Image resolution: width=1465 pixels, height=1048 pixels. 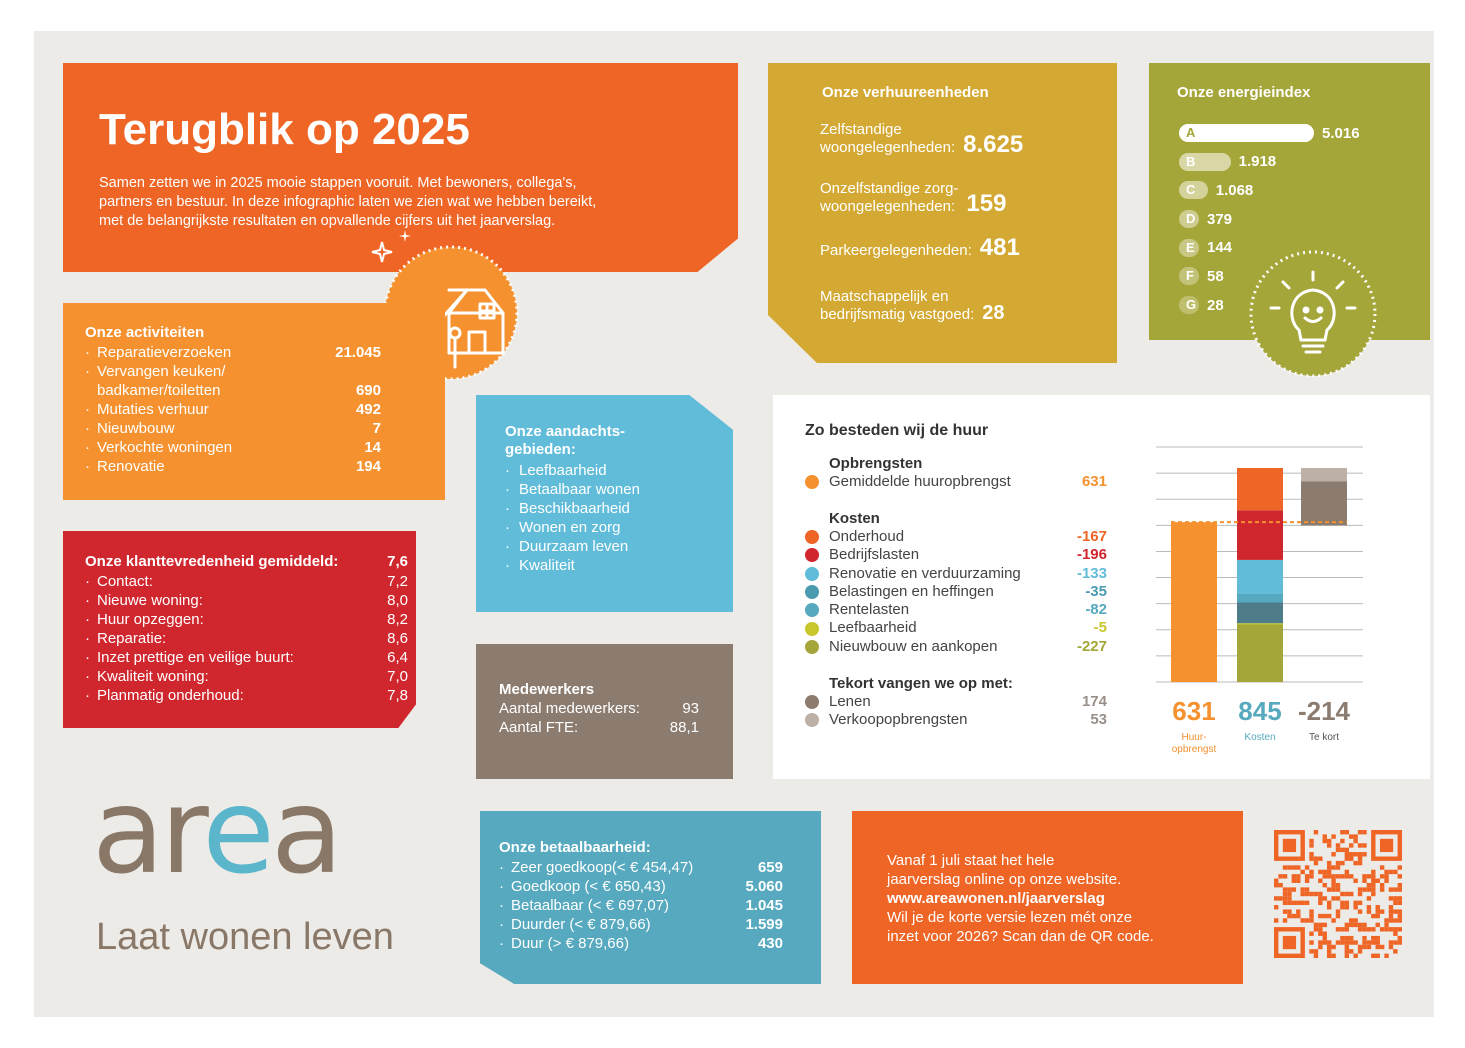 What do you see at coordinates (1091, 646) in the screenshot?
I see `legend-value: -227` at bounding box center [1091, 646].